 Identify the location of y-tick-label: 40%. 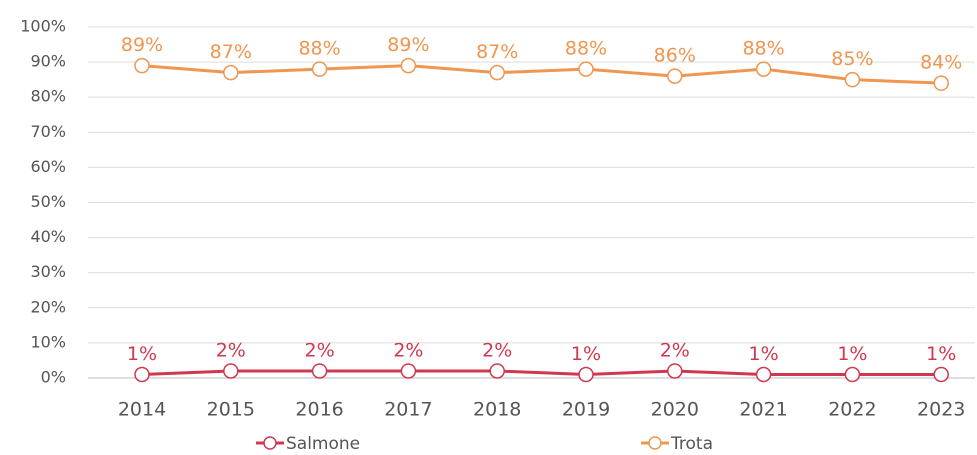
(48, 236).